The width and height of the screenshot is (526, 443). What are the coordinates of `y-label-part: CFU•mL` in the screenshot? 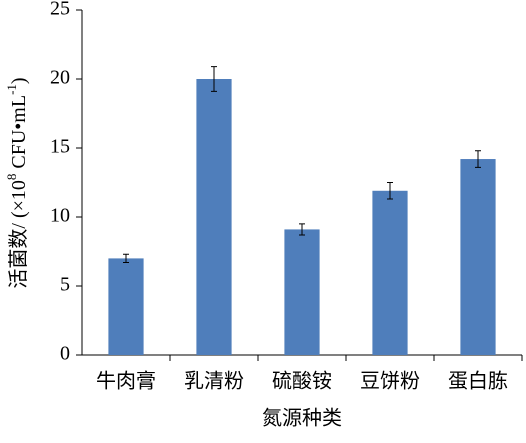 It's located at (19, 134).